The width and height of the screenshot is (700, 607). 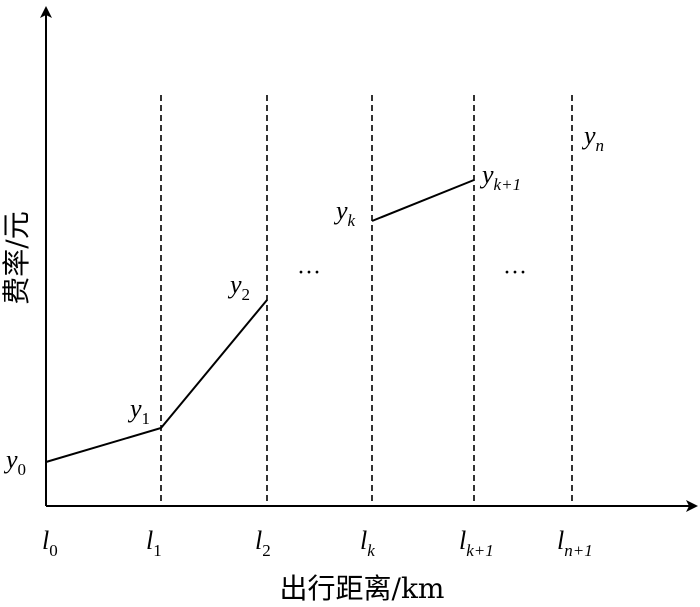 I want to click on ellipsis-right: ···, so click(x=515, y=273).